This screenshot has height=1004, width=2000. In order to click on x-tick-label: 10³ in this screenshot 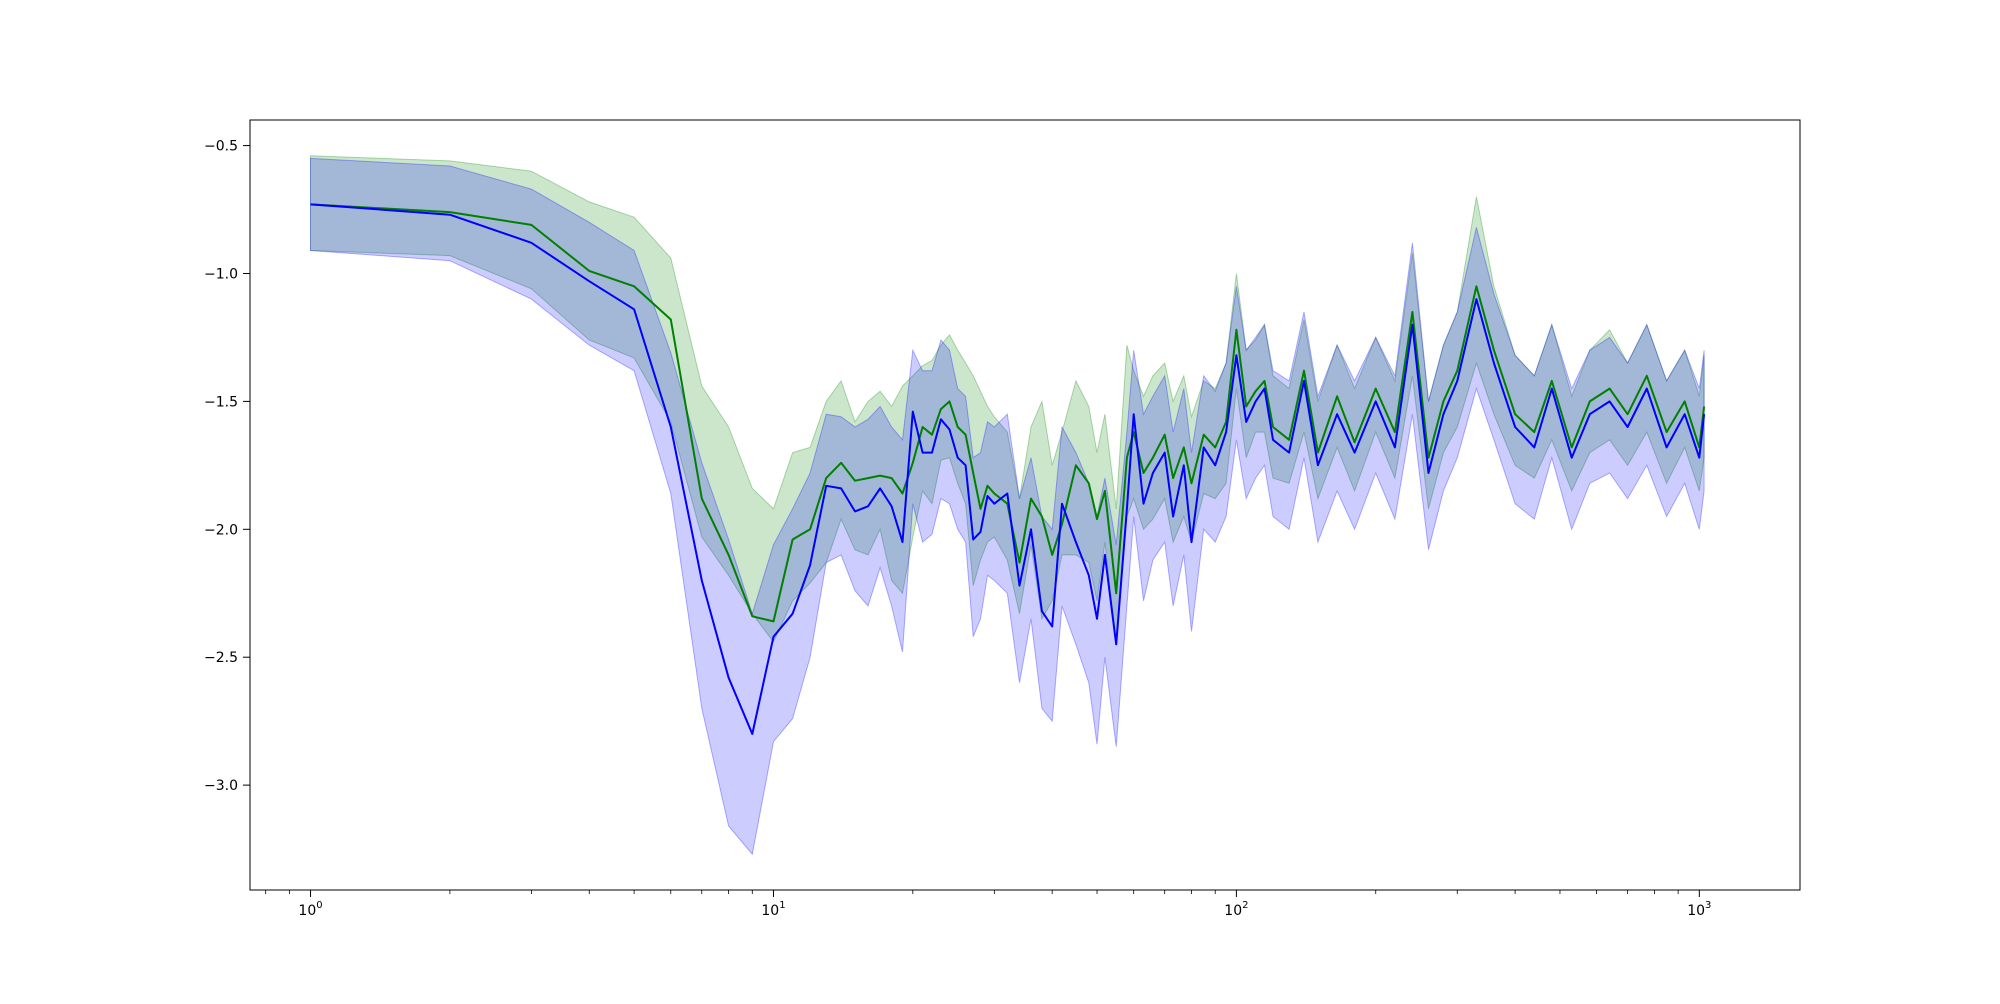, I will do `click(1699, 909)`.